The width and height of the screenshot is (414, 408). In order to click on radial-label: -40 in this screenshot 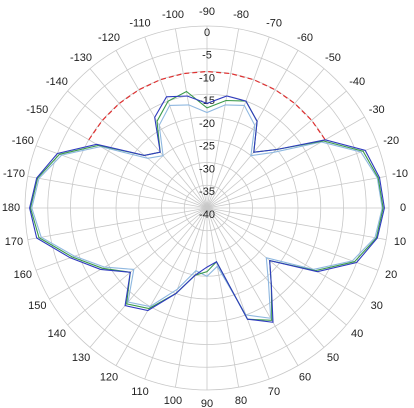, I will do `click(207, 215)`.